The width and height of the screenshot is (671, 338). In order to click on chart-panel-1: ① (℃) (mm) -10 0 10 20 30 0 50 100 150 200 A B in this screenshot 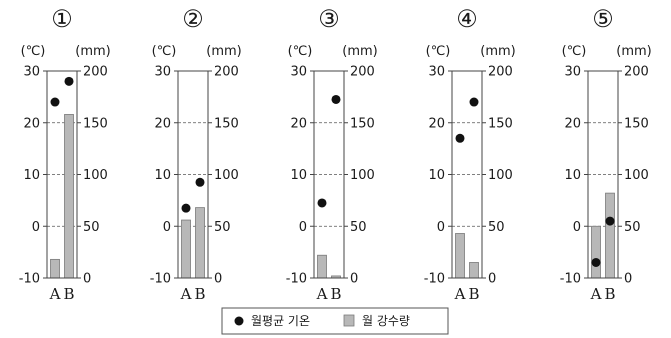, I will do `click(65, 154)`.